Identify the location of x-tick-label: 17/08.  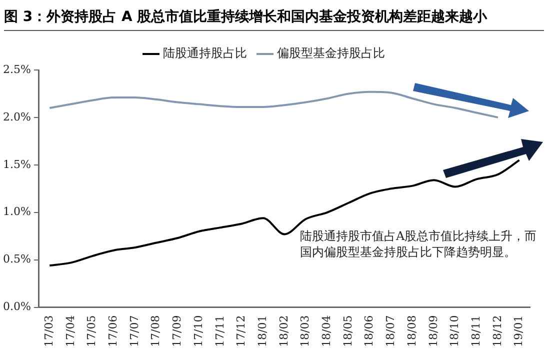
(155, 331).